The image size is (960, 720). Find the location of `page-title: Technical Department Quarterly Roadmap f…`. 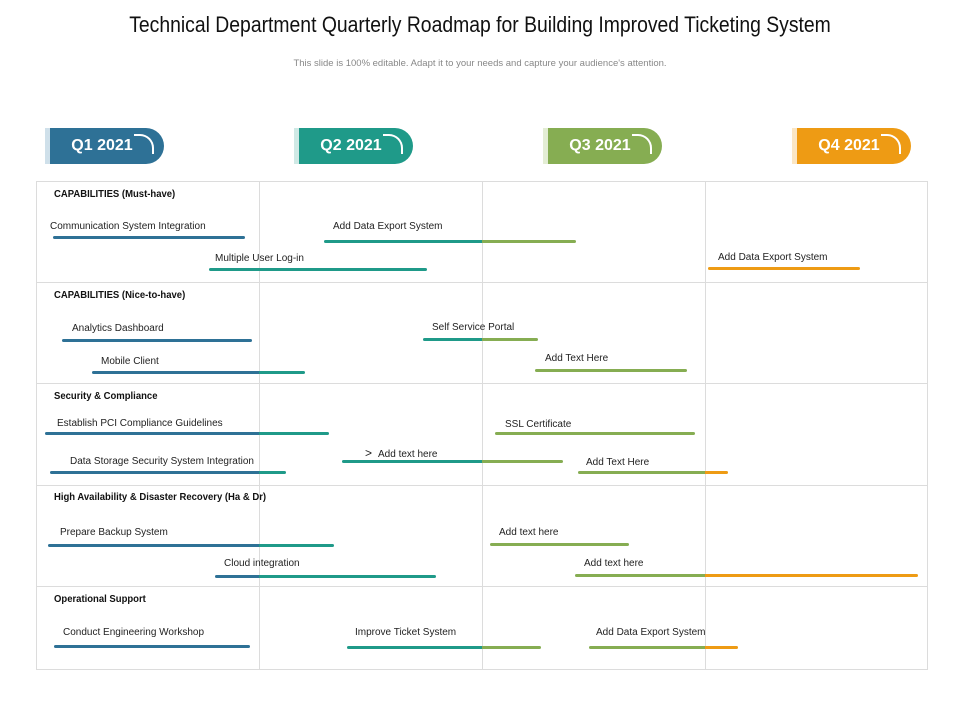

page-title: Technical Department Quarterly Roadmap f… is located at coordinates (480, 24).